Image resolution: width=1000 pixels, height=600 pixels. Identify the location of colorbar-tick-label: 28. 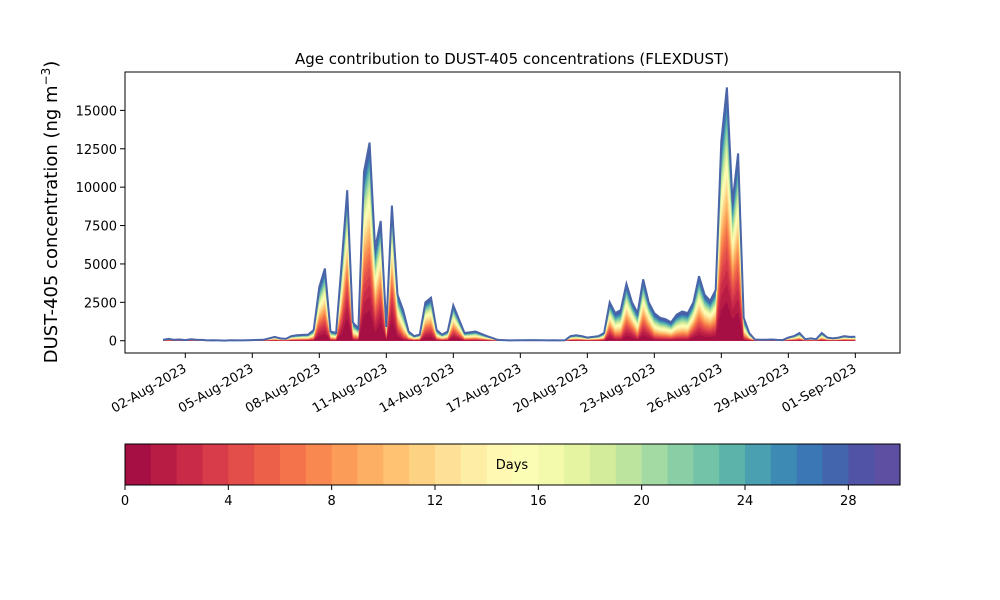
(848, 501).